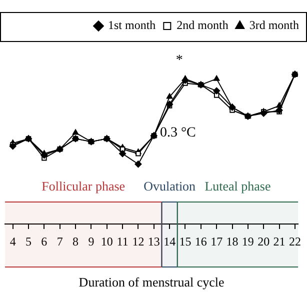 This screenshot has width=307, height=307. What do you see at coordinates (185, 241) in the screenshot?
I see `x-tick-label: 15` at bounding box center [185, 241].